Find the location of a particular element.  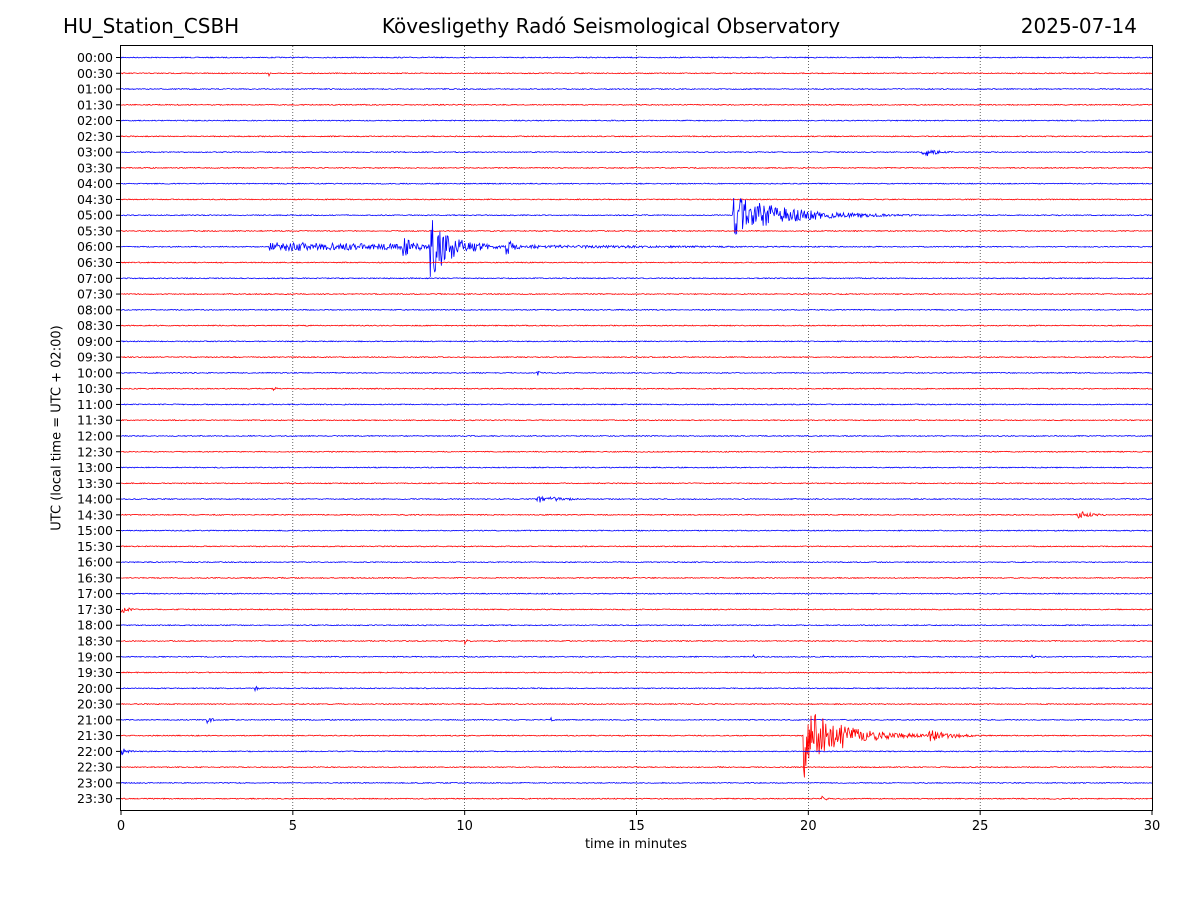

y-tick-label: 13:00 is located at coordinates (95, 467).